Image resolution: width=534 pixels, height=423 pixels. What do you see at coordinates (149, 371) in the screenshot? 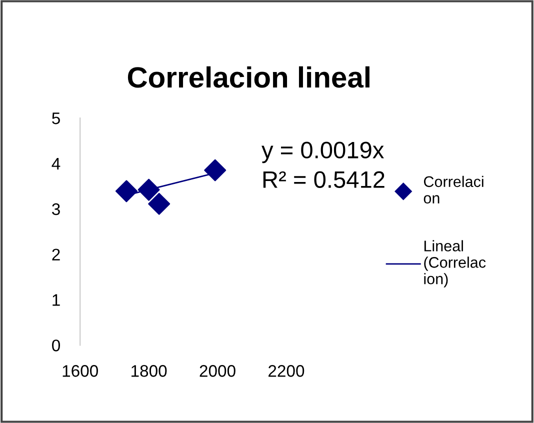
I see `x-tick-label: 1800` at bounding box center [149, 371].